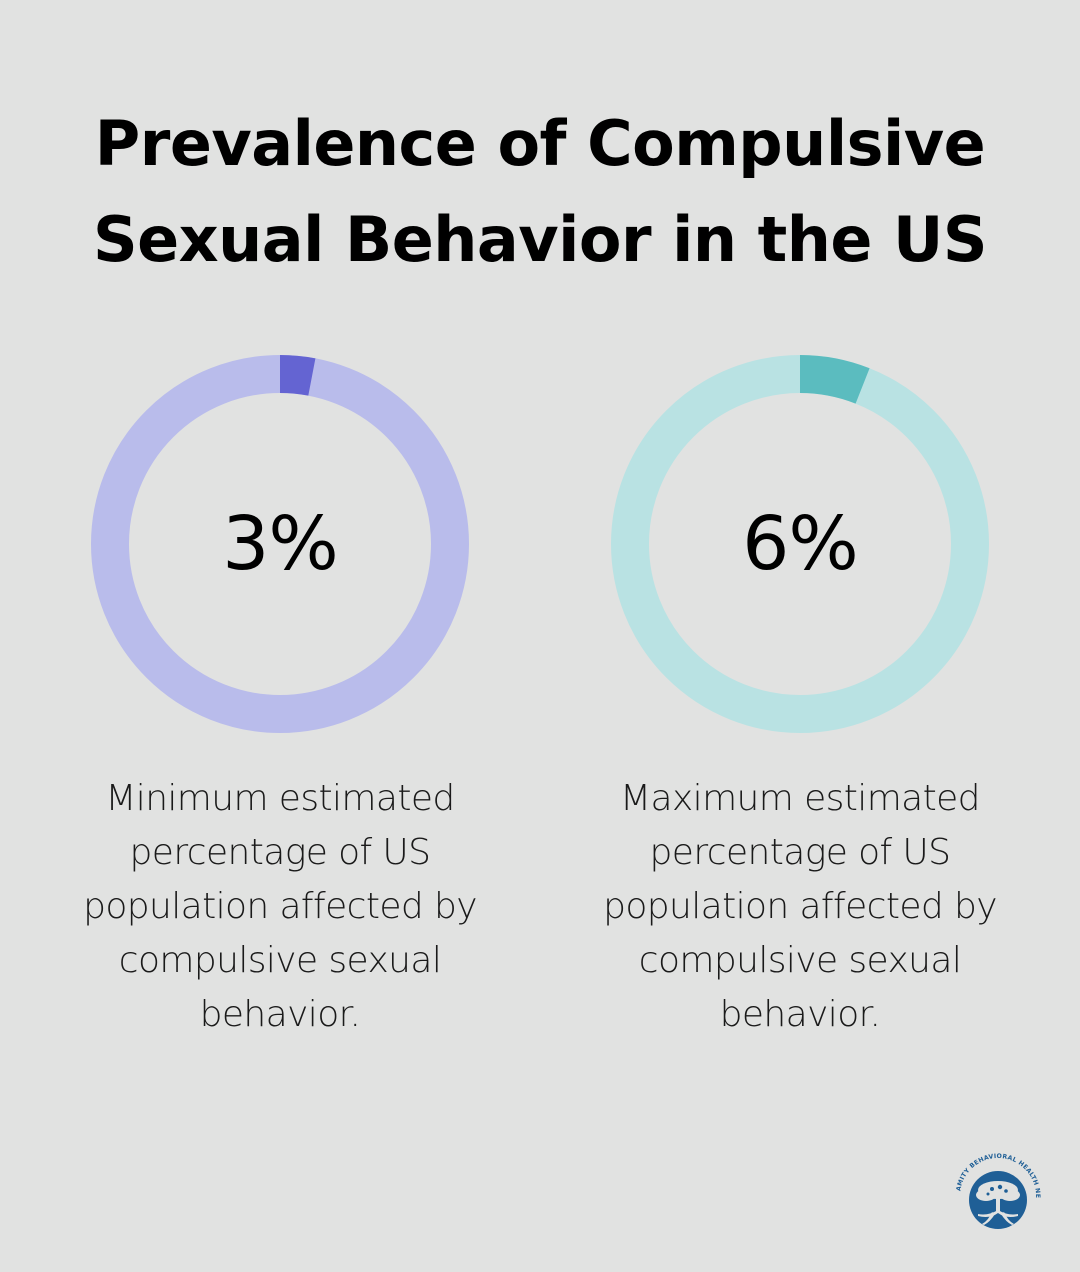  I want to click on logo-tree-leaves, so click(997, 1190).